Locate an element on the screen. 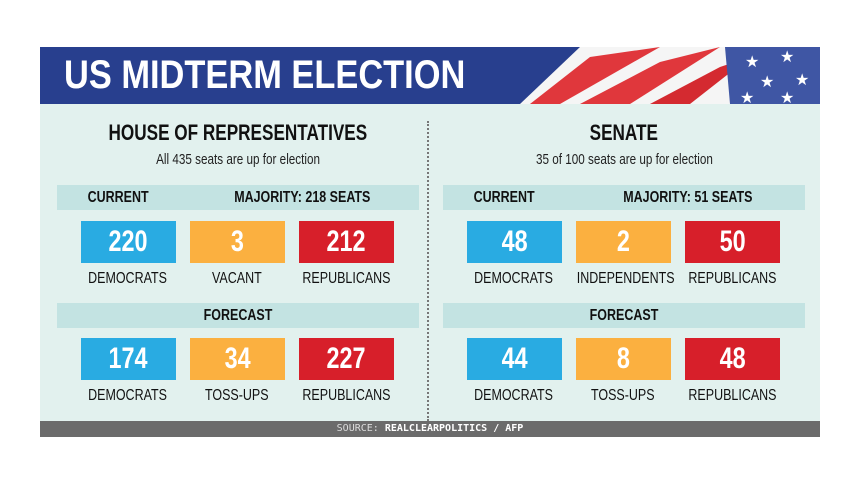  democrats-forecast-value: 44 is located at coordinates (514, 359).